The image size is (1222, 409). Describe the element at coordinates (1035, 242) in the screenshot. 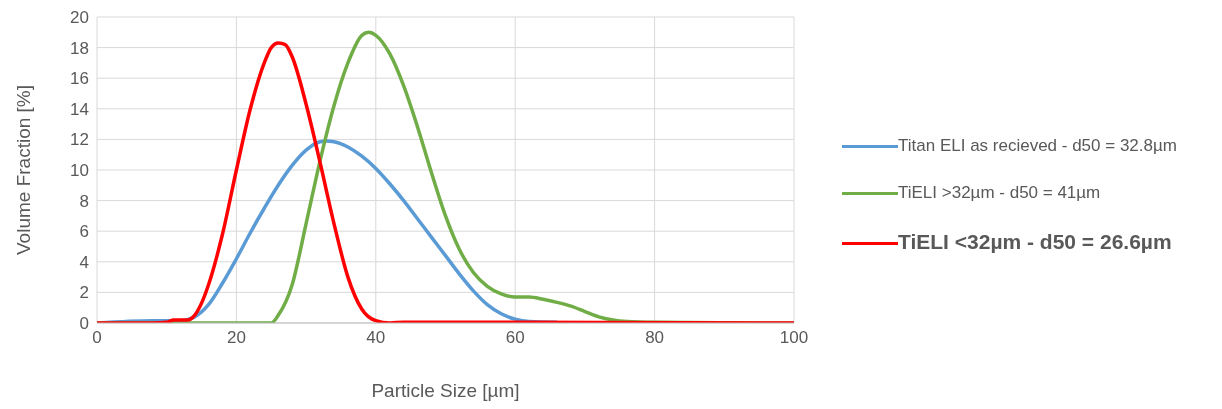

I see `legend-label: TiELI <32µm - d50 = 26.6µm` at that location.